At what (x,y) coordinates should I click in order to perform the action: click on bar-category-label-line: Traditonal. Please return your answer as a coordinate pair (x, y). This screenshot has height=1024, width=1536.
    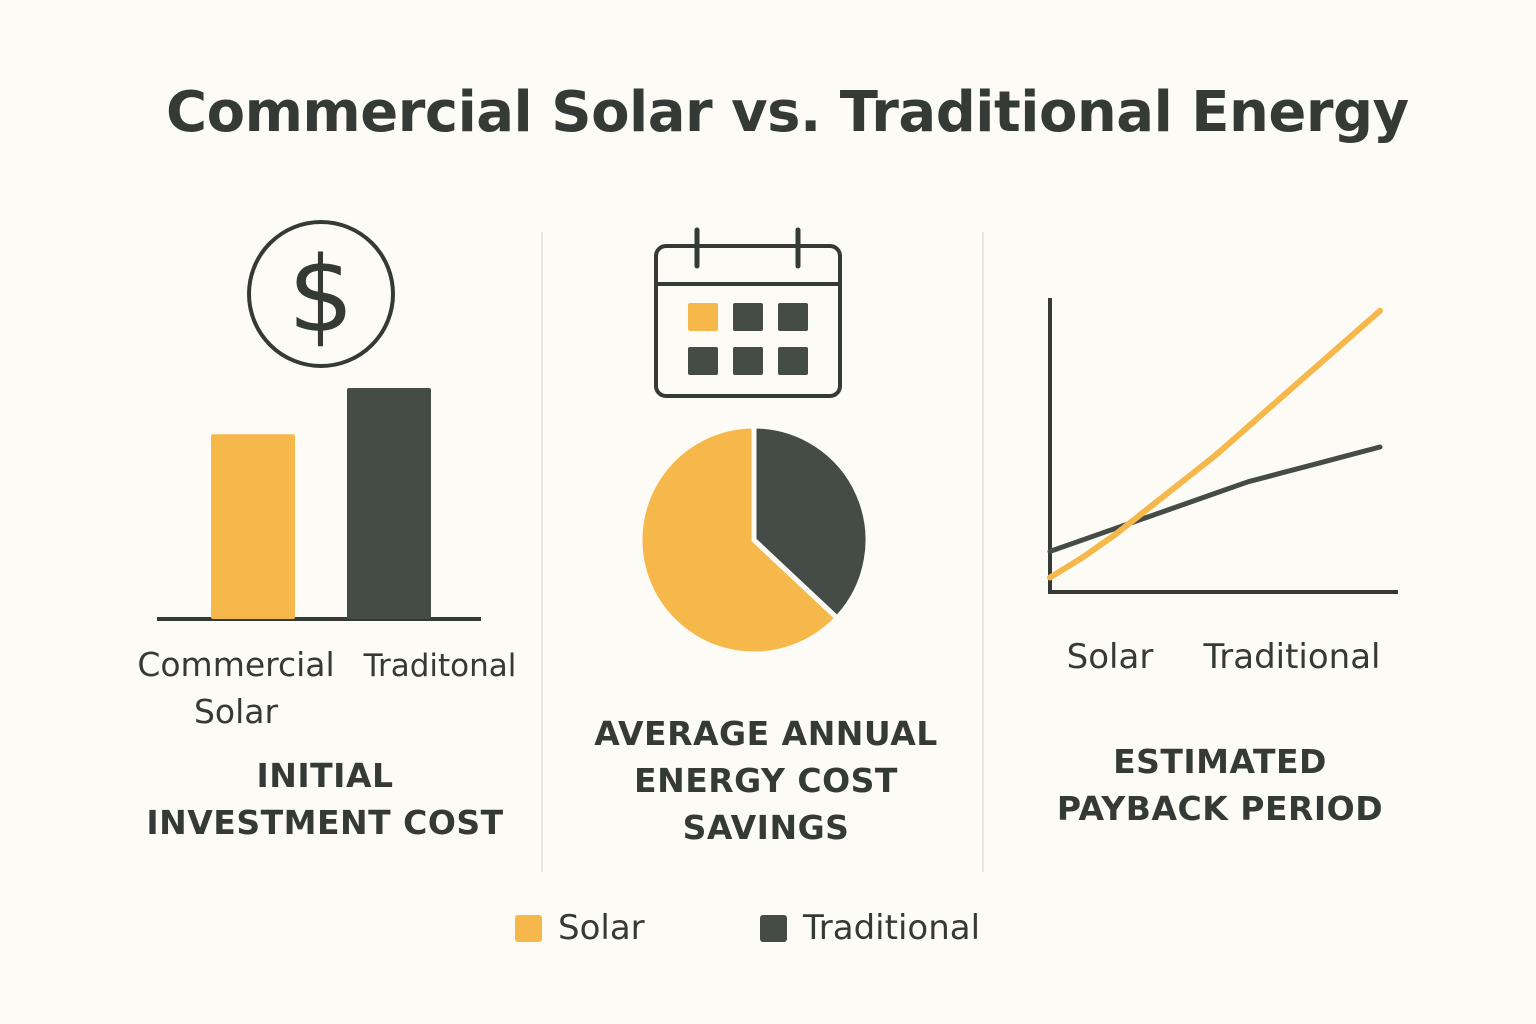
    Looking at the image, I should click on (440, 666).